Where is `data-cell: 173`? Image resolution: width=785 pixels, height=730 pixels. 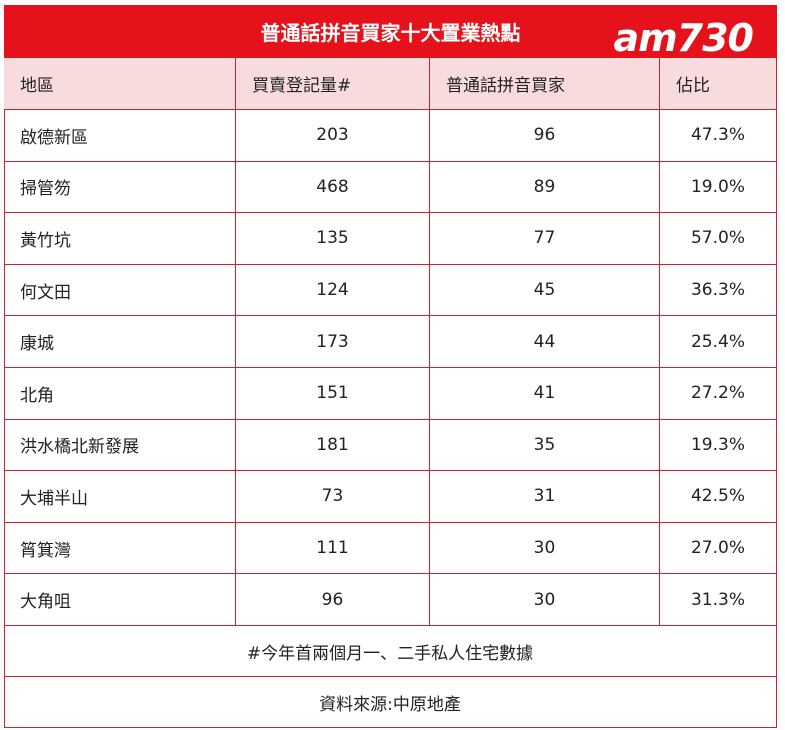
data-cell: 173 is located at coordinates (333, 342).